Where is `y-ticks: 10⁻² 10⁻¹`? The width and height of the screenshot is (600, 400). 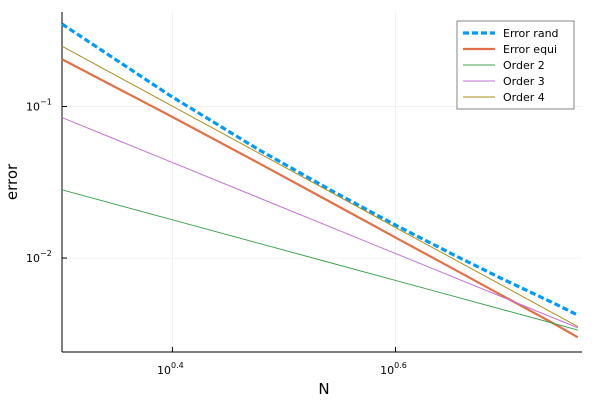
y-ticks: 10⁻² 10⁻¹ is located at coordinates (46, 181).